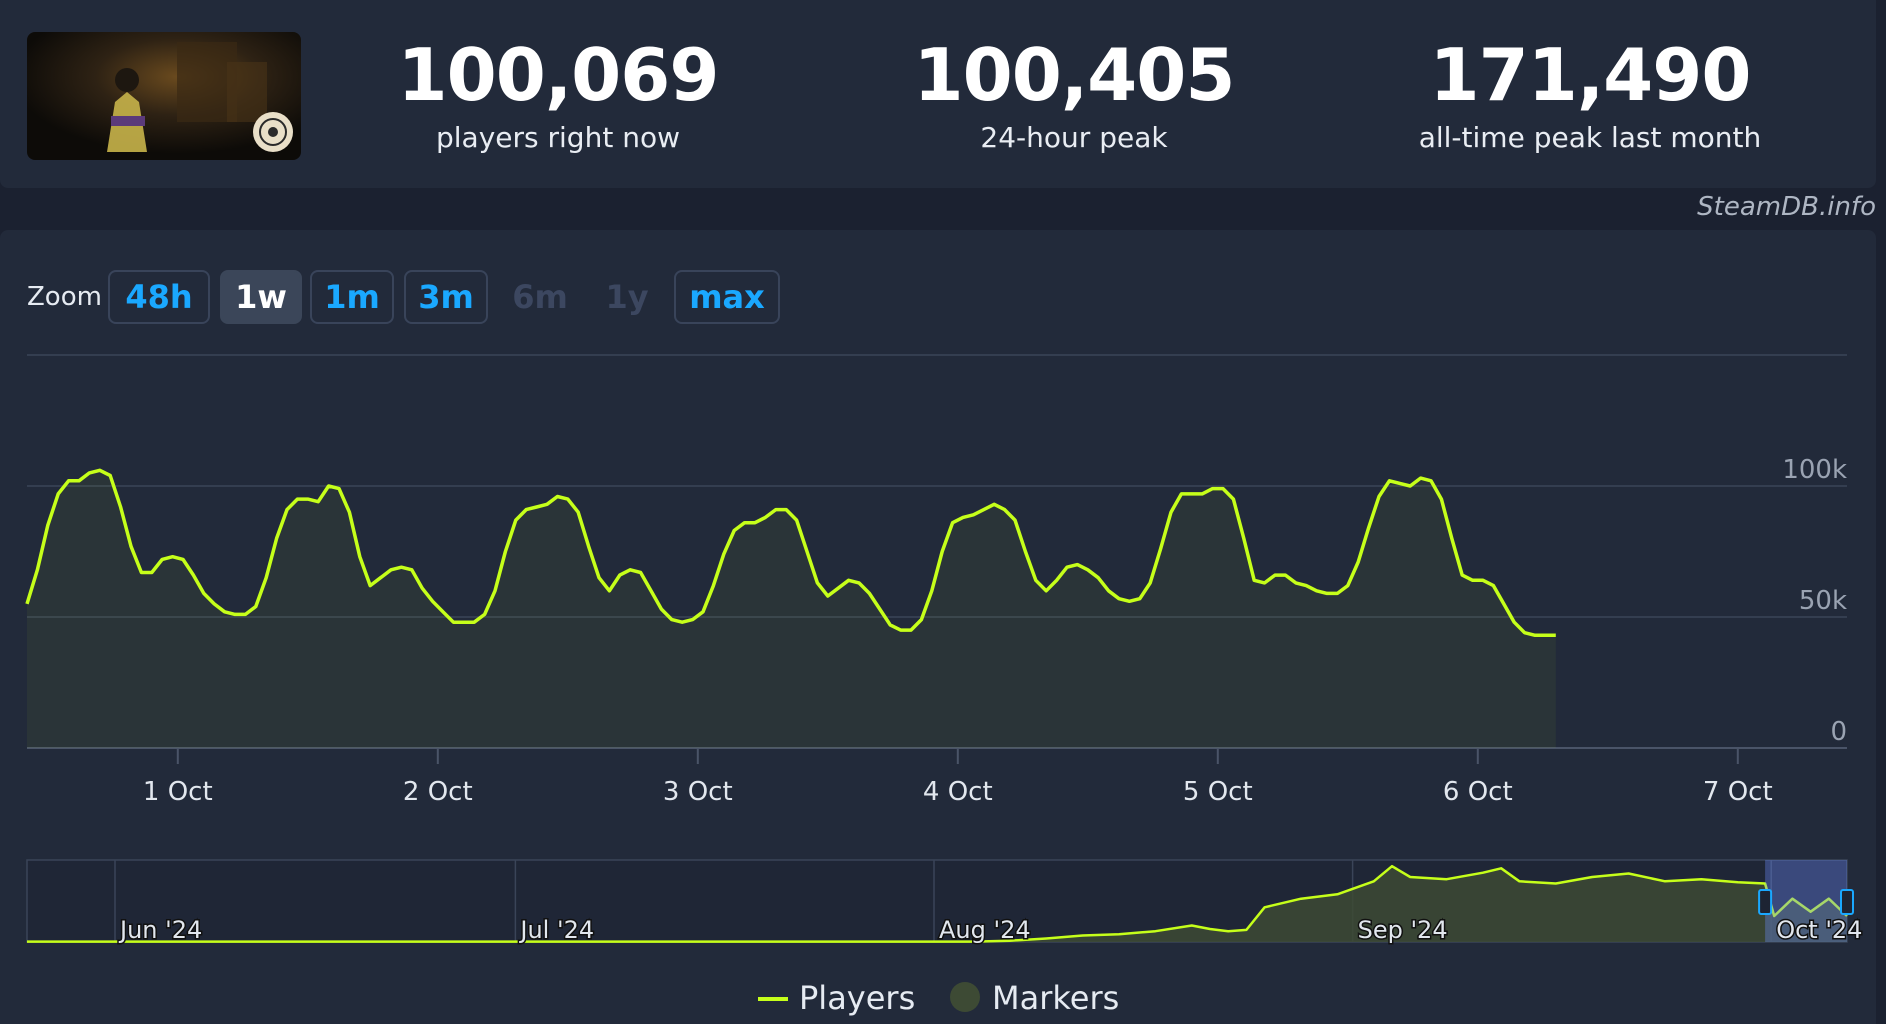 The image size is (1886, 1024). I want to click on zoom-label: Zoom, so click(64, 297).